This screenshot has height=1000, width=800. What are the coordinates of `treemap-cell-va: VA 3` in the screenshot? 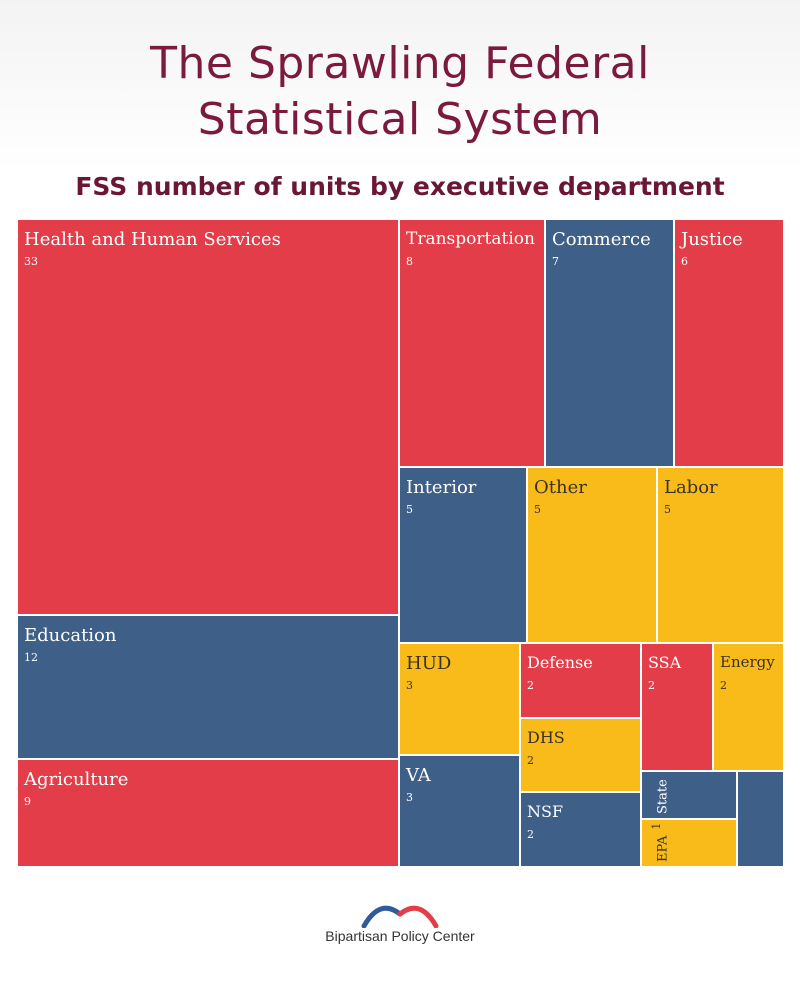 It's located at (460, 812).